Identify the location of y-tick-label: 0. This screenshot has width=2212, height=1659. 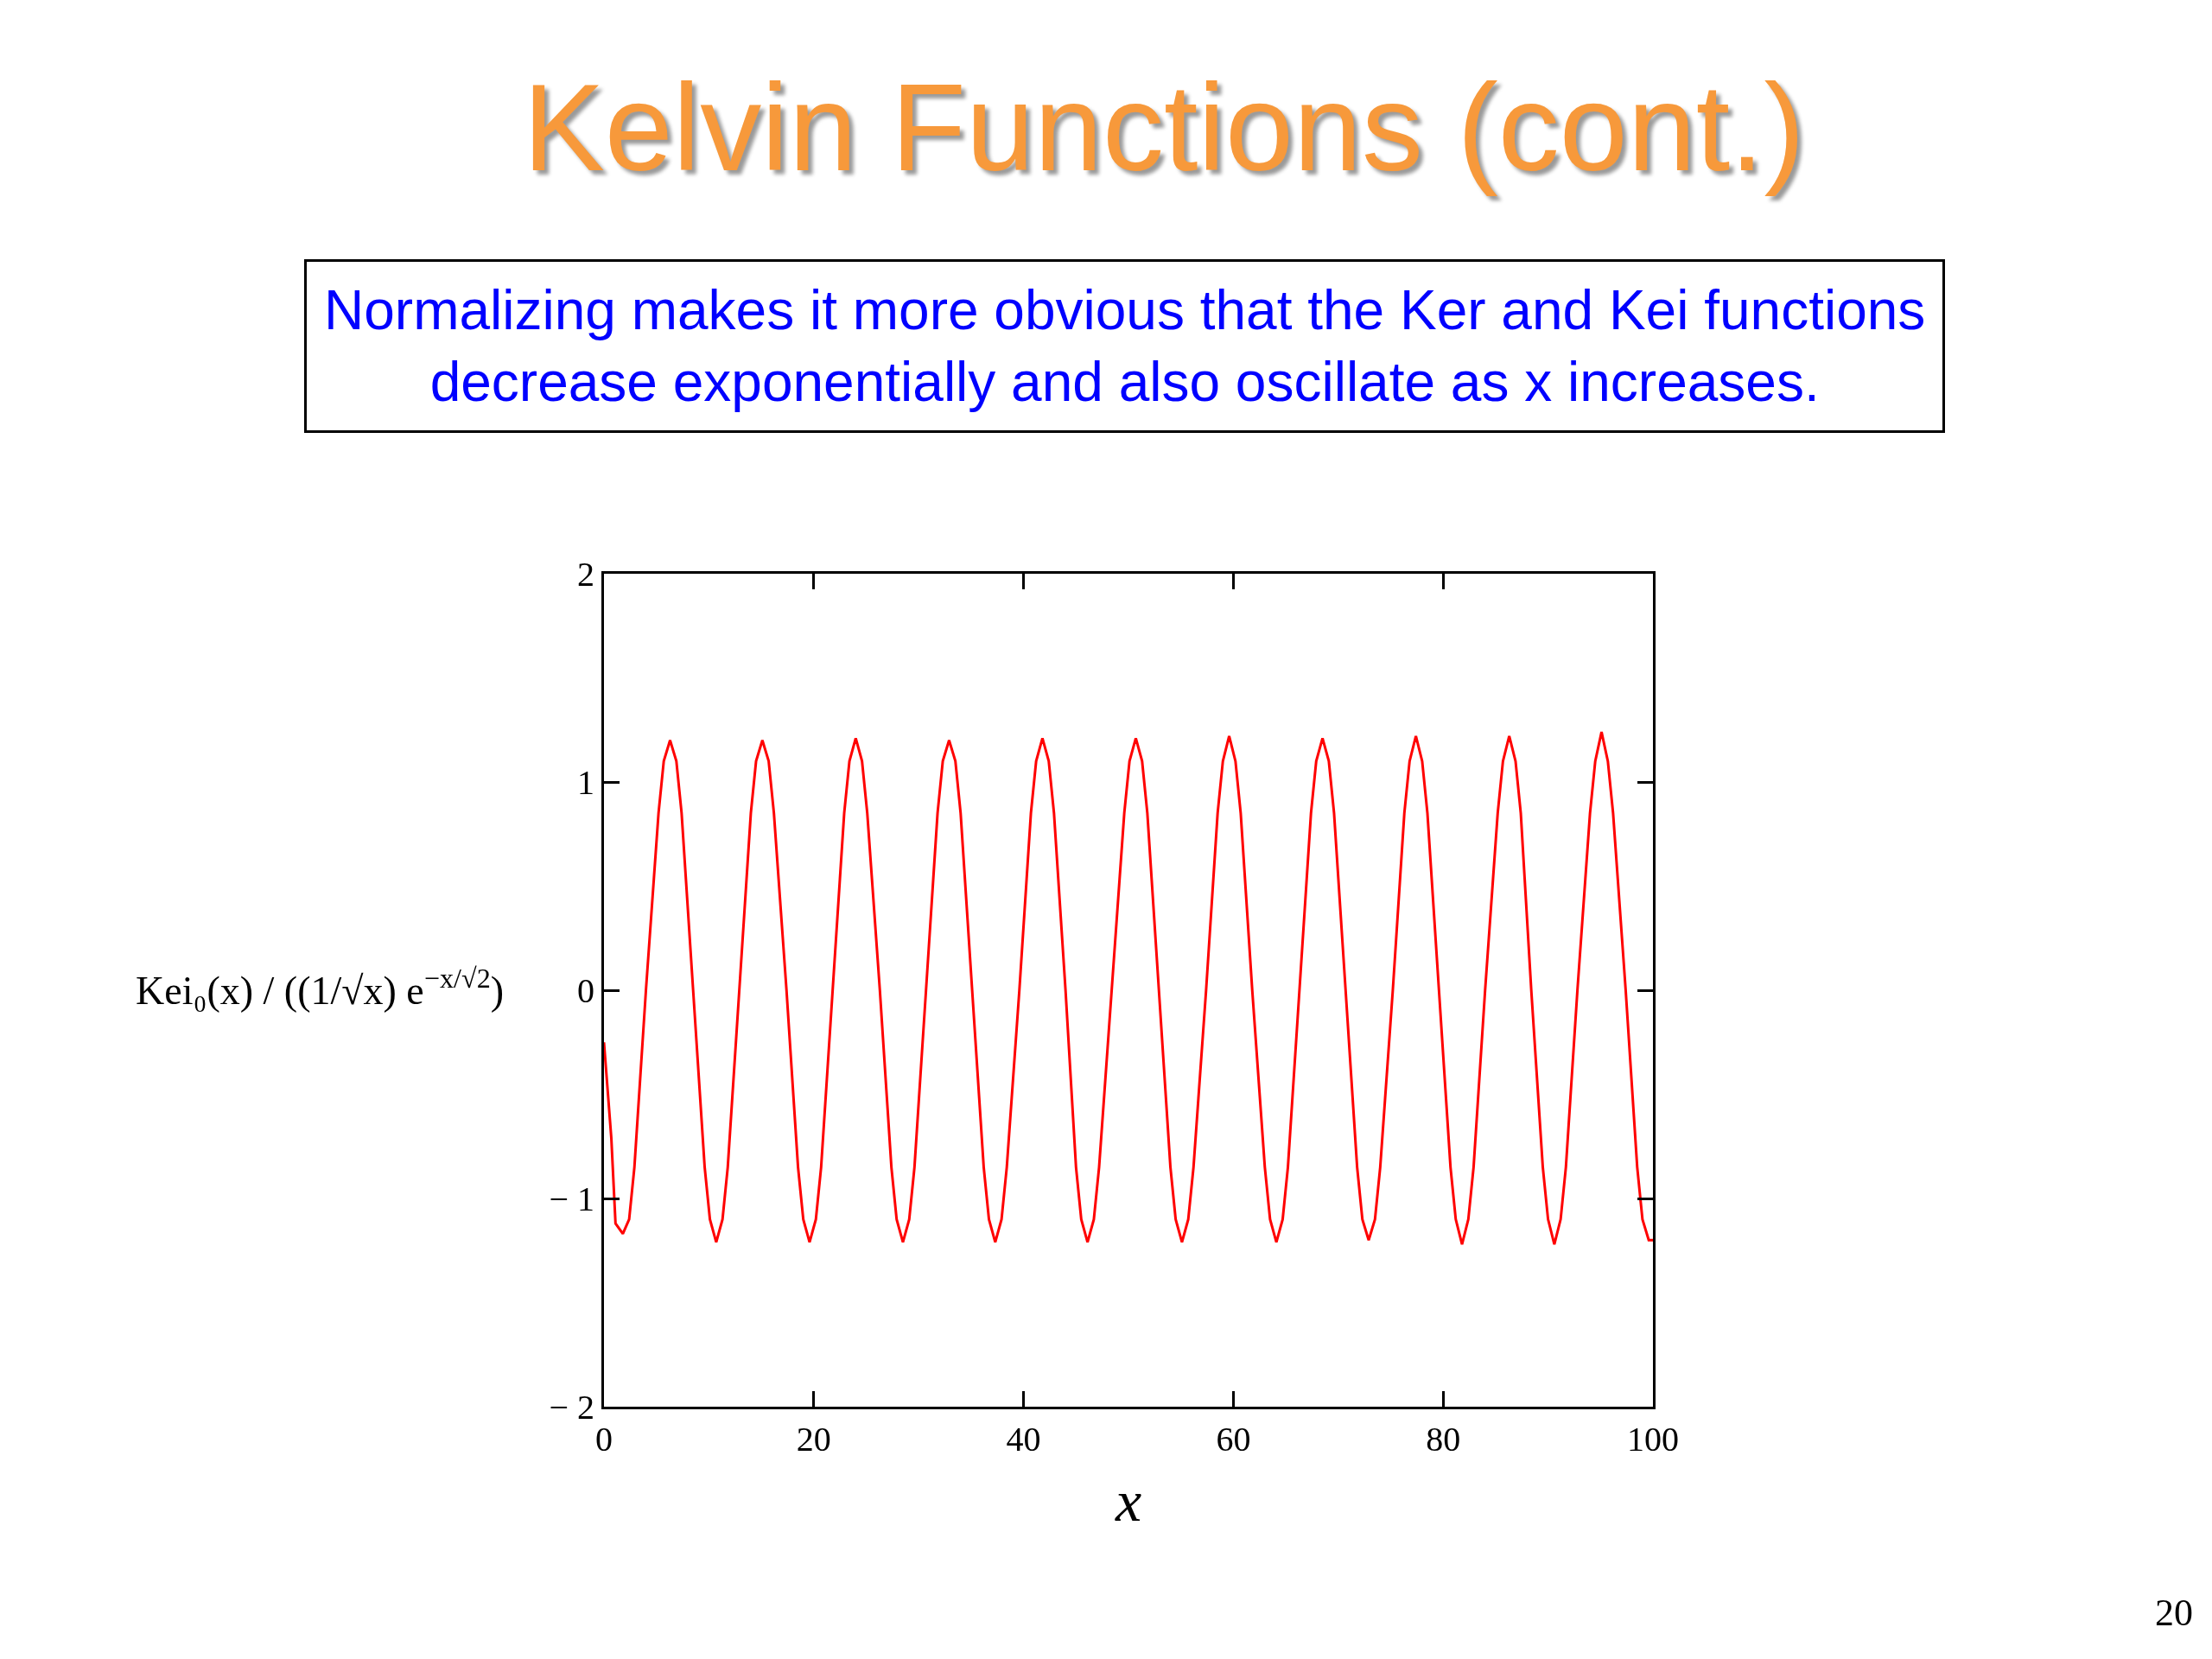
(585, 990).